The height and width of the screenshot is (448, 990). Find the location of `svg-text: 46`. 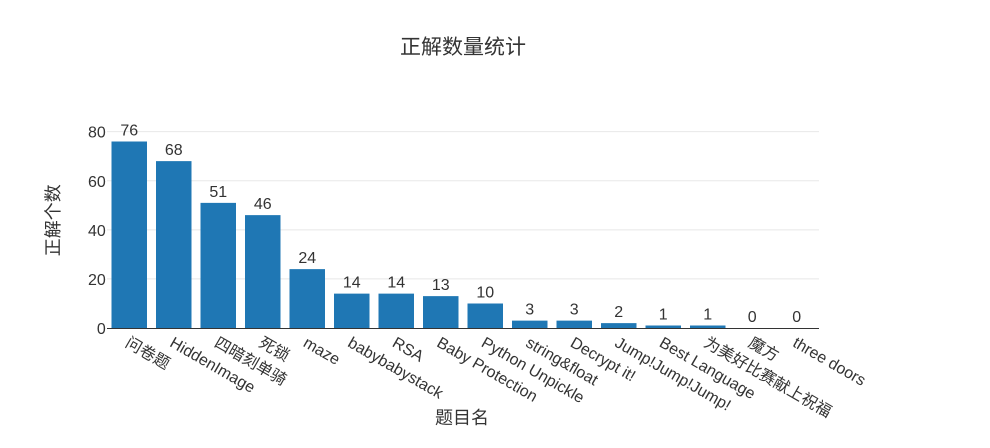

svg-text: 46 is located at coordinates (263, 204).